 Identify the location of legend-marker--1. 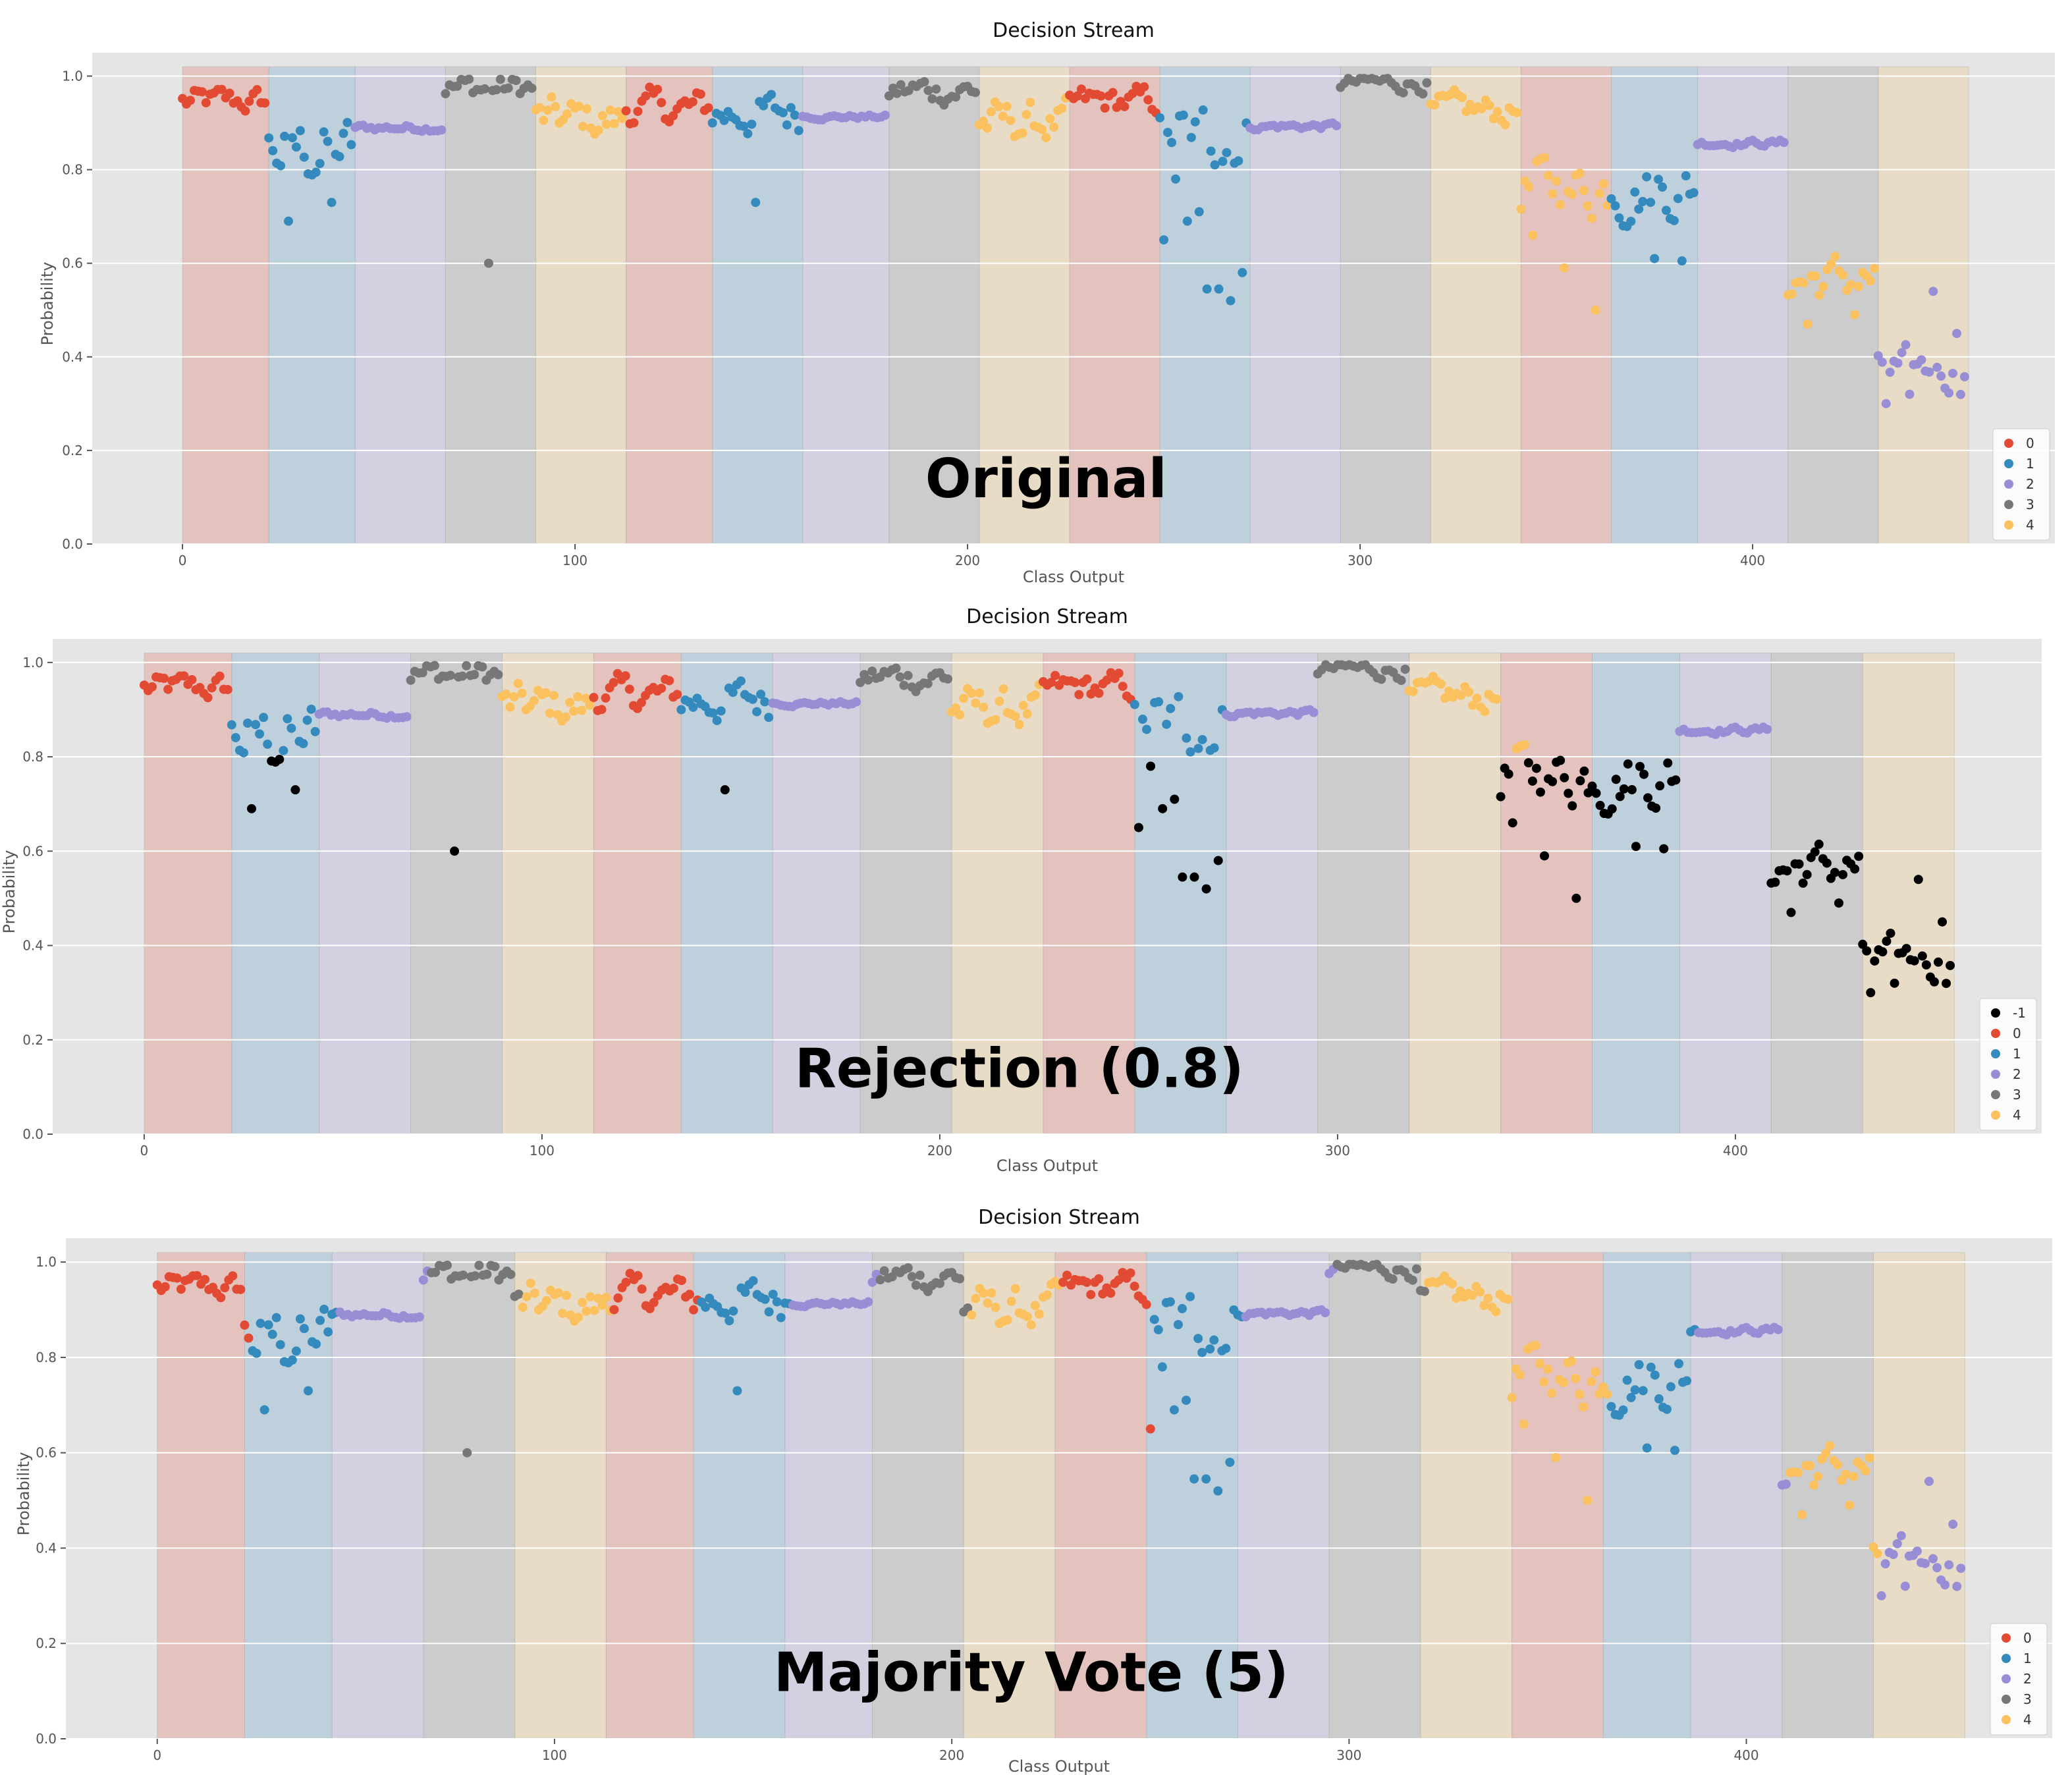
(1995, 1013).